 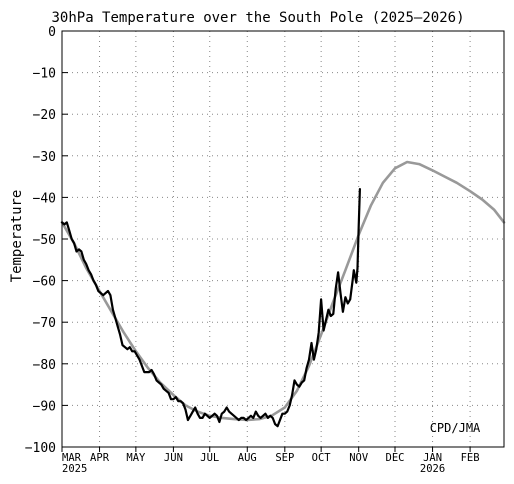 I want to click on x-tick-label: JAN, so click(x=432, y=458).